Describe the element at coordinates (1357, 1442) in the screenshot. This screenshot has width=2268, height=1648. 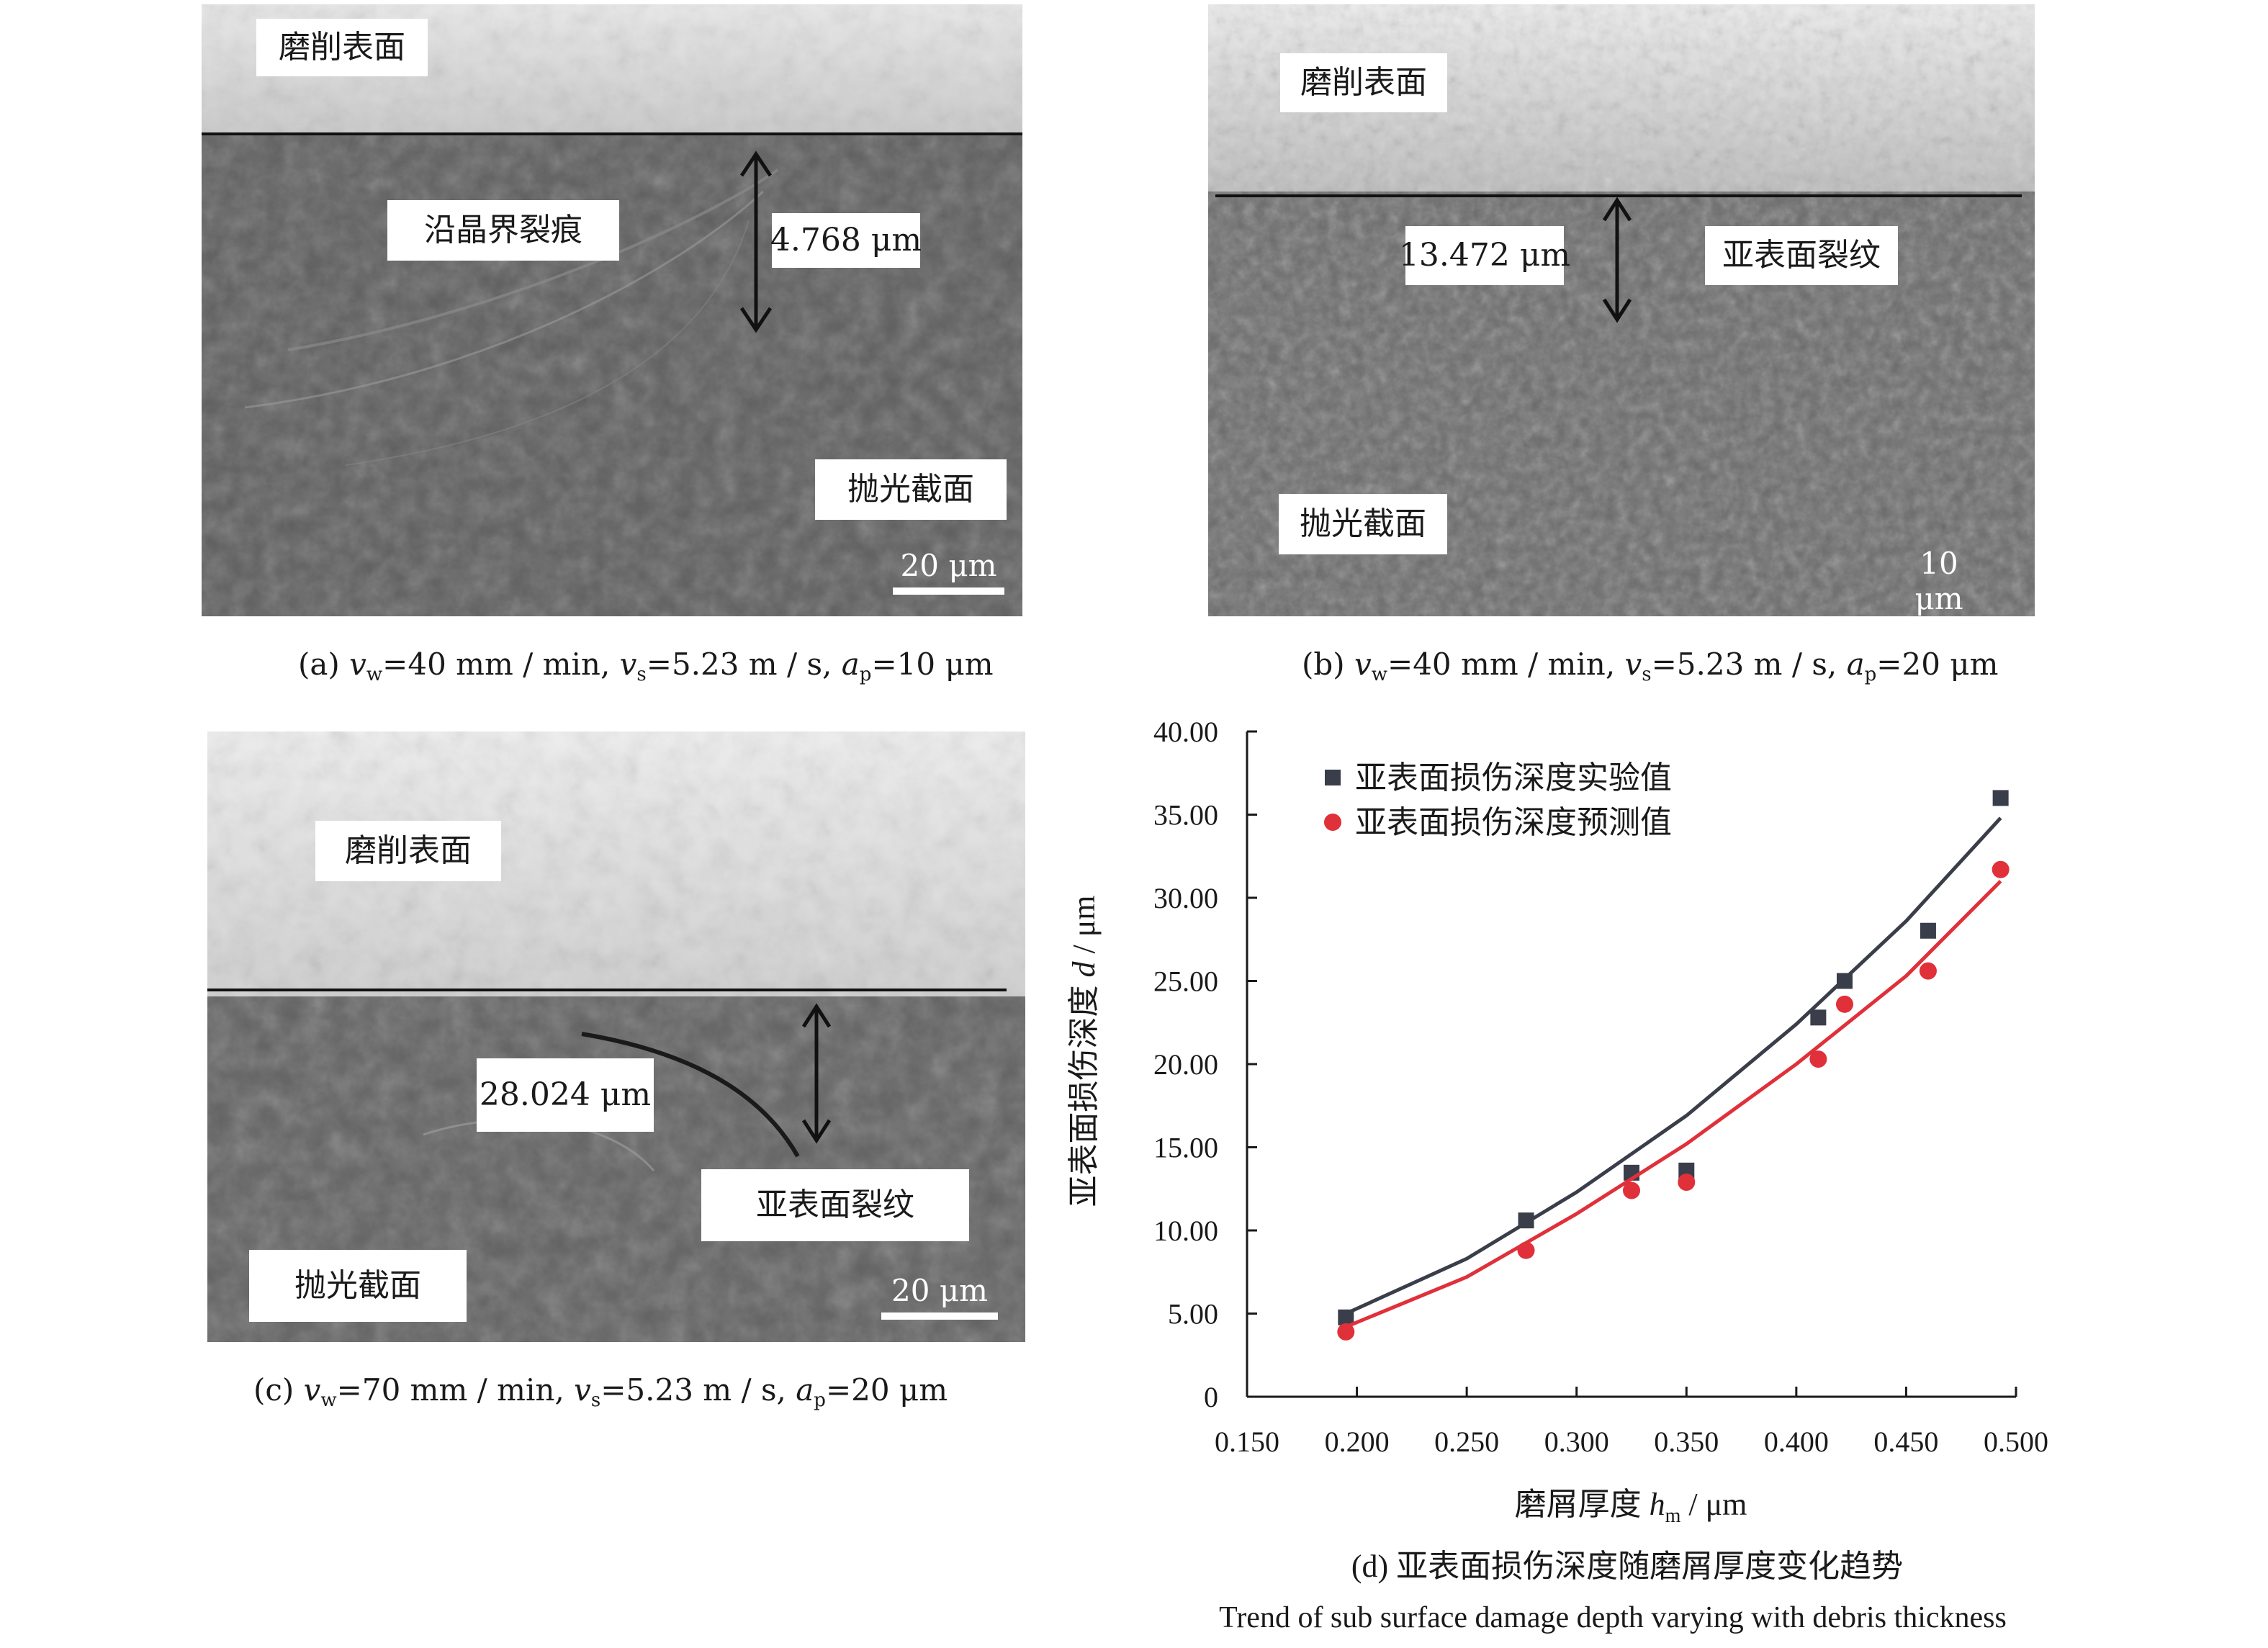
I see `x-tick-label: 0.200` at that location.